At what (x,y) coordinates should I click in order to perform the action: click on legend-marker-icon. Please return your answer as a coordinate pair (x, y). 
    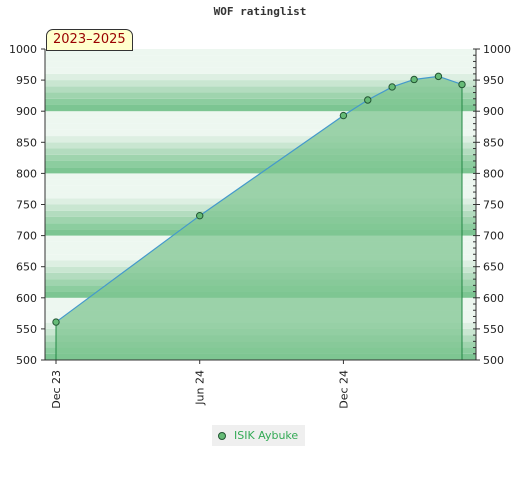
    Looking at the image, I should click on (222, 435).